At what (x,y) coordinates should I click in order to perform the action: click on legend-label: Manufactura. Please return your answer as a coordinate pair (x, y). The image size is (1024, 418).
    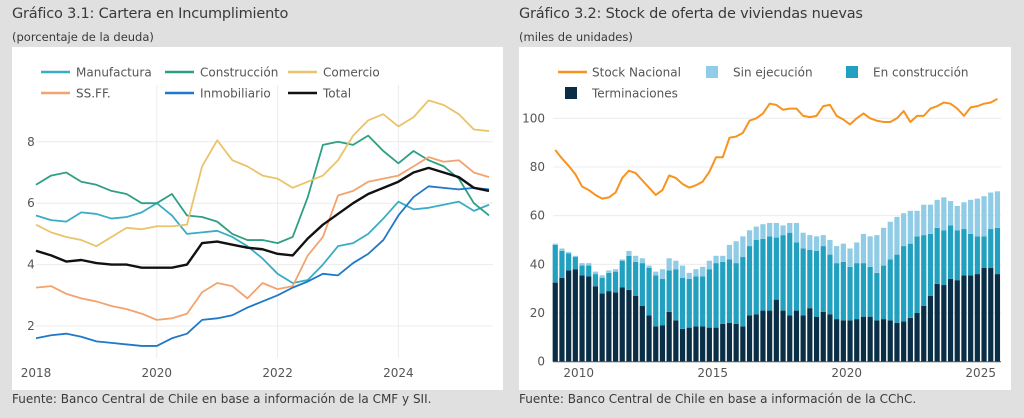
    Looking at the image, I should click on (114, 73).